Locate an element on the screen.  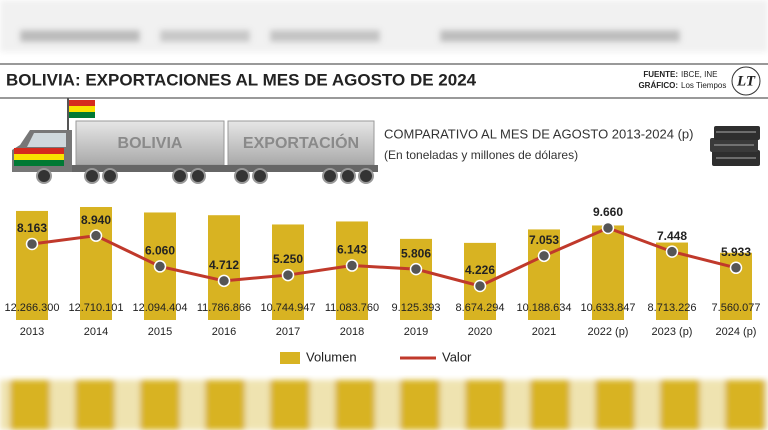
legend-swatch is located at coordinates (290, 358).